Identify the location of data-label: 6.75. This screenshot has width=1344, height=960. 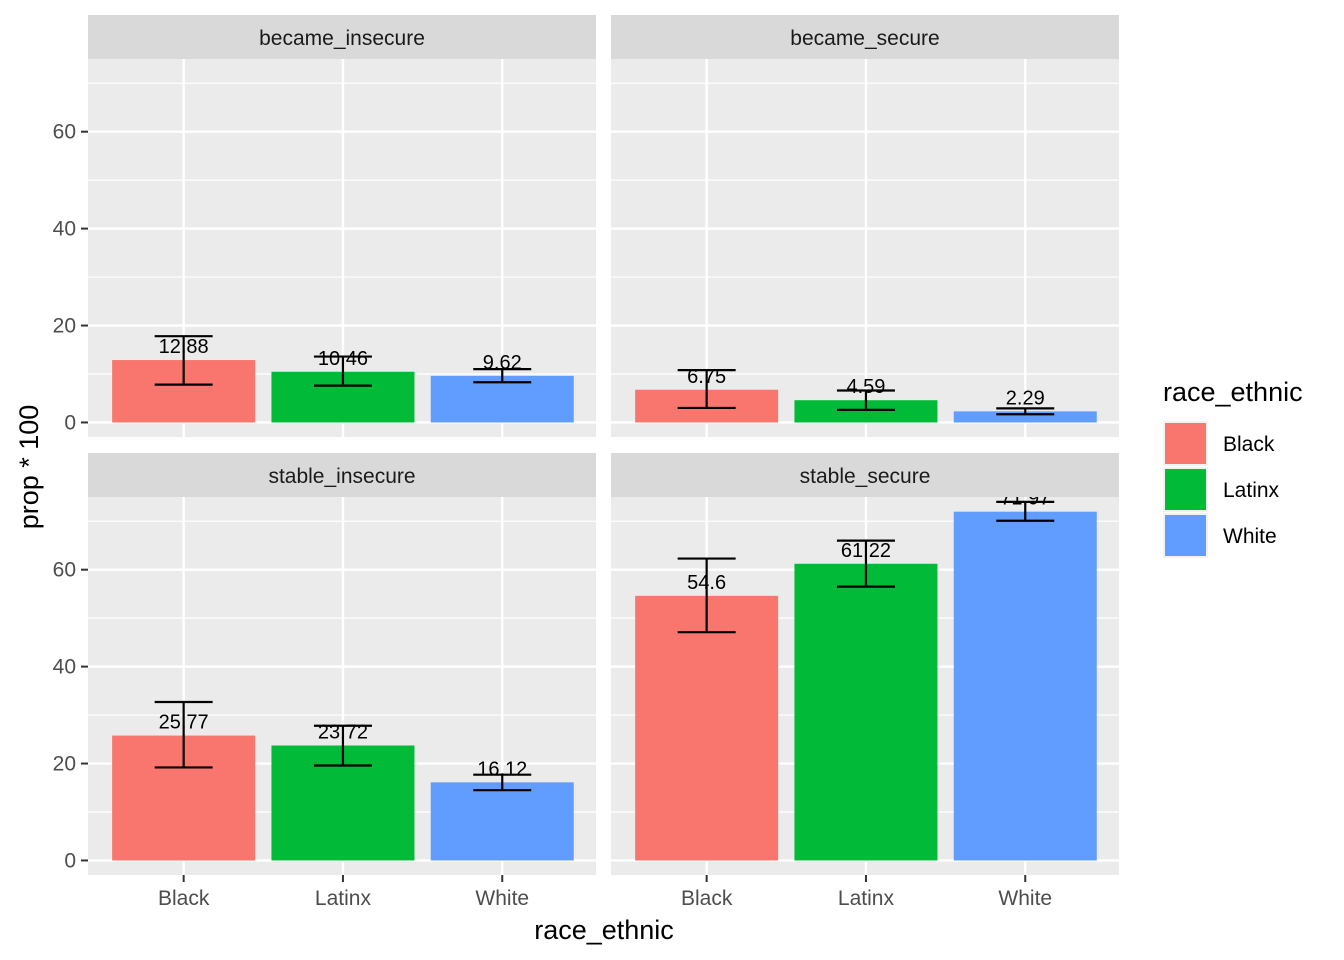
(706, 377).